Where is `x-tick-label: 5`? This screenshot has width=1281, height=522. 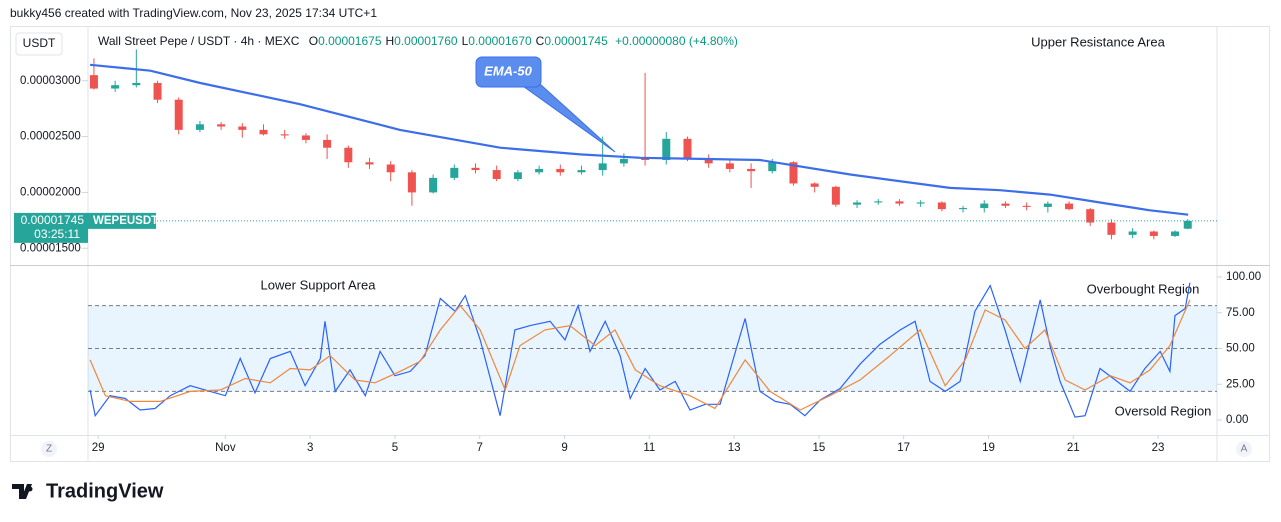
x-tick-label: 5 is located at coordinates (395, 448).